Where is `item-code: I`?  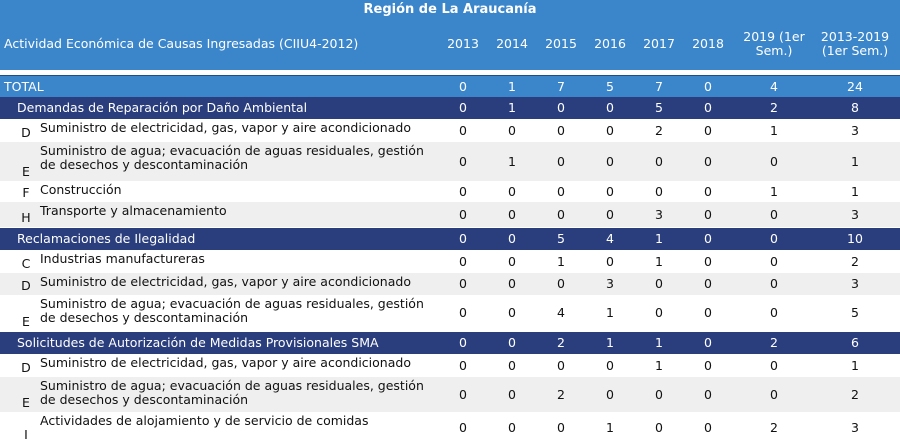 item-code: I is located at coordinates (26, 434).